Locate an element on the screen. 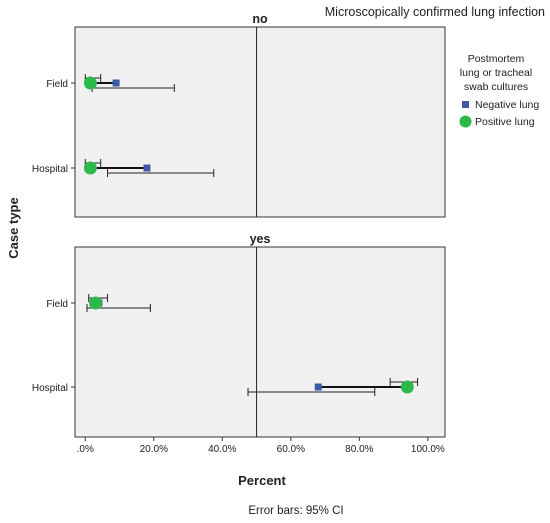 The image size is (550, 523). x-tick-label-60: 60.0% is located at coordinates (291, 449).